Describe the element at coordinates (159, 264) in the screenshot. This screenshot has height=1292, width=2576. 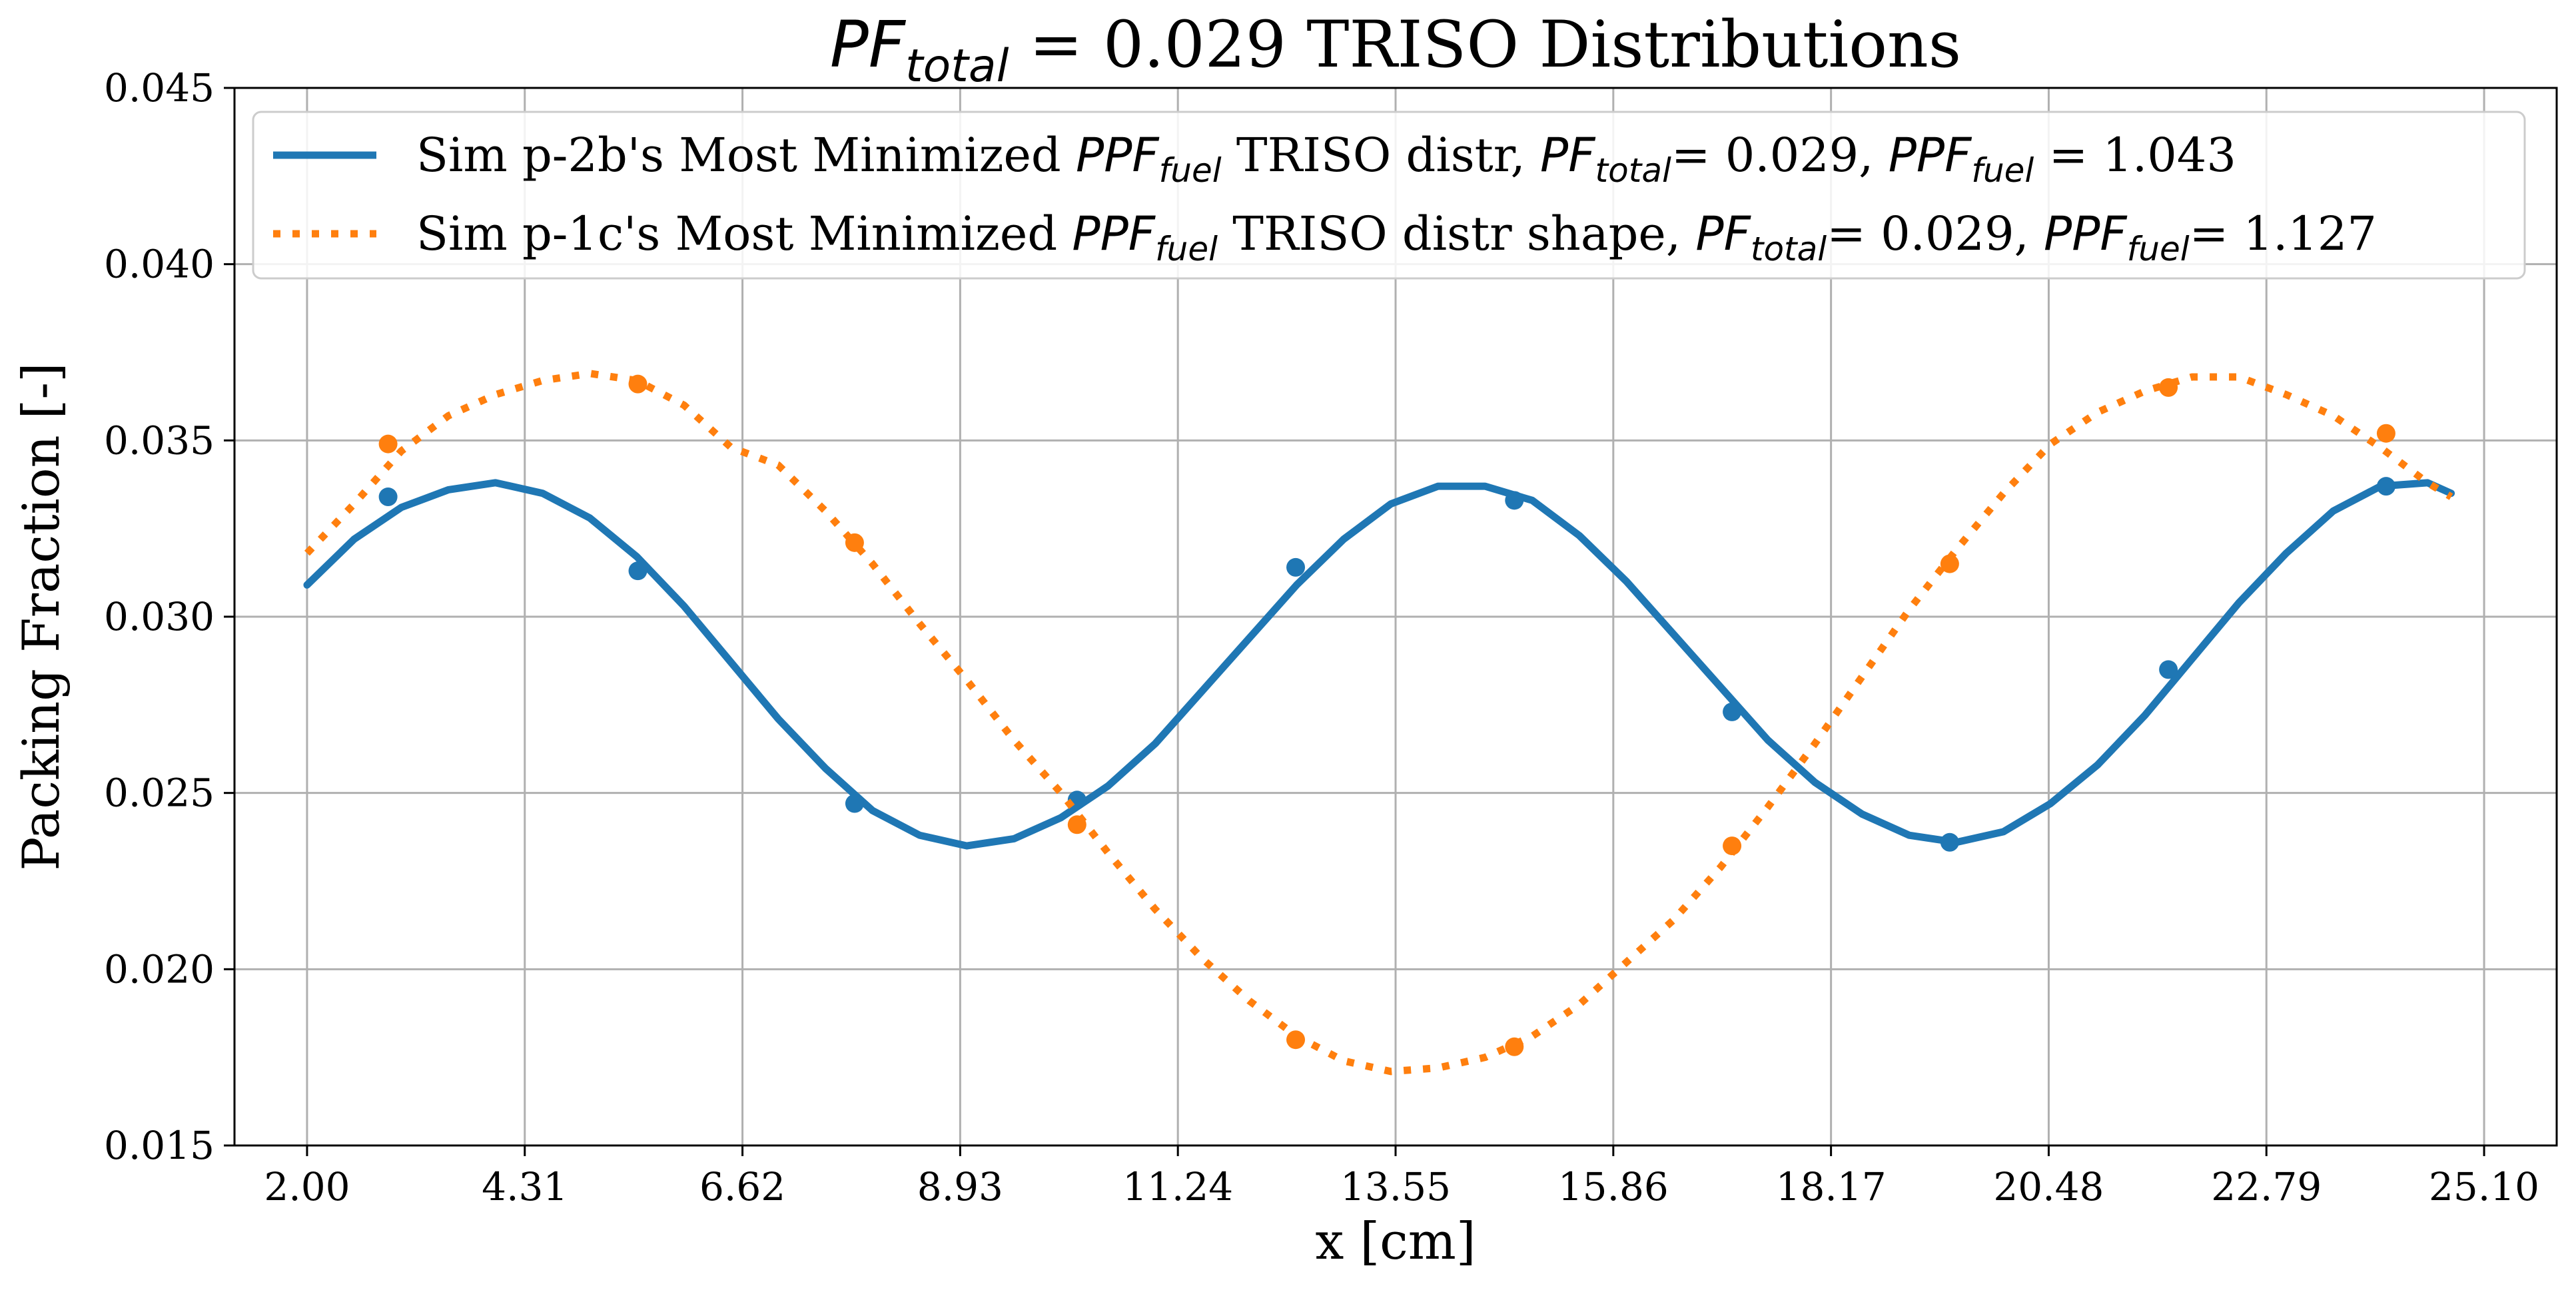
I see `y-tick-label: 0.040` at that location.